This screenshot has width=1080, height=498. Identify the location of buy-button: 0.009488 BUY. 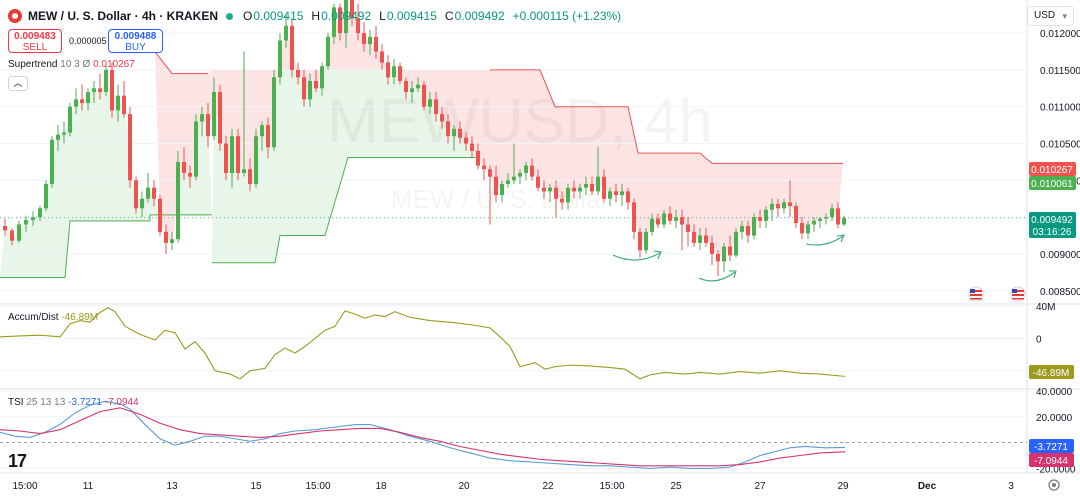
(135, 41).